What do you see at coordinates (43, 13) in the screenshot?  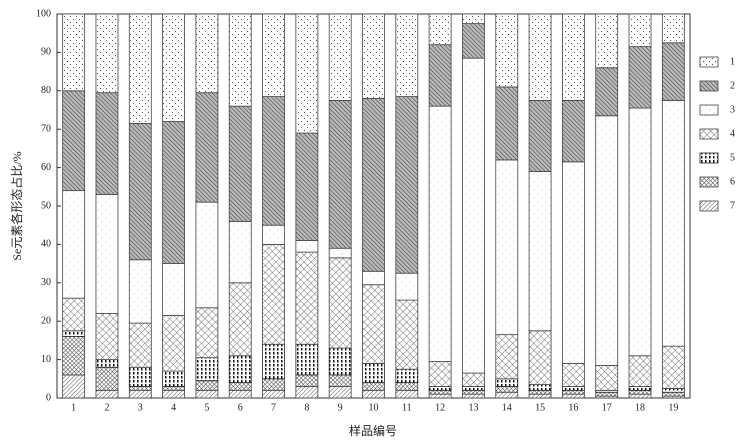 I see `y-tick-label: 100` at bounding box center [43, 13].